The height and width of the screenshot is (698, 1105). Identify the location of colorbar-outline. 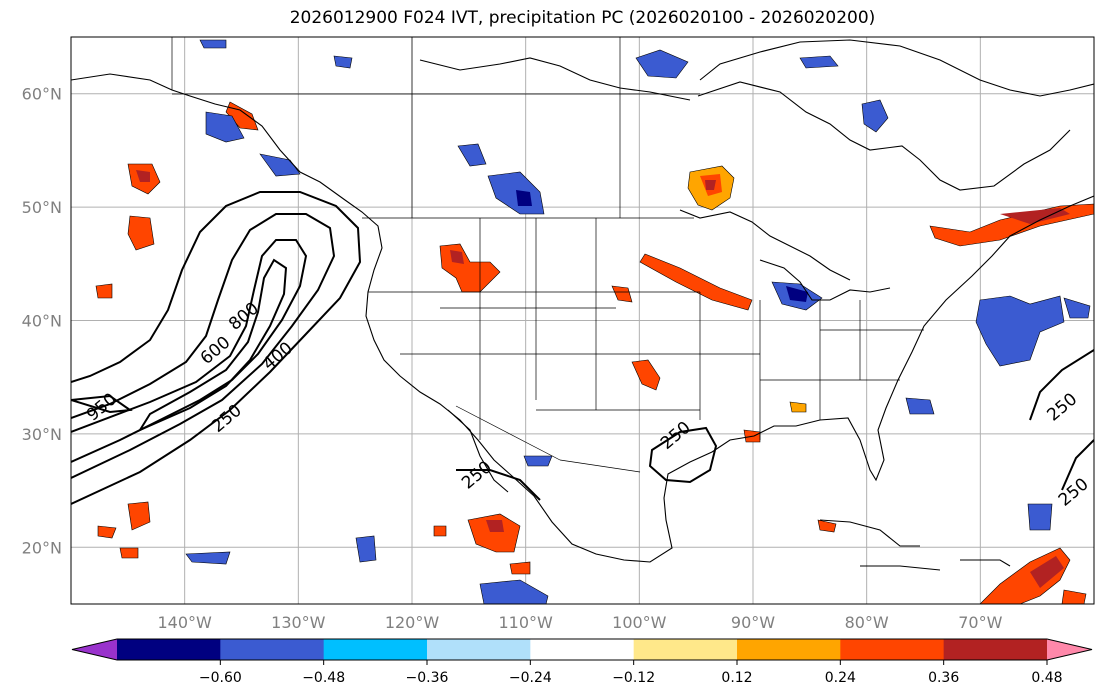
(582, 649).